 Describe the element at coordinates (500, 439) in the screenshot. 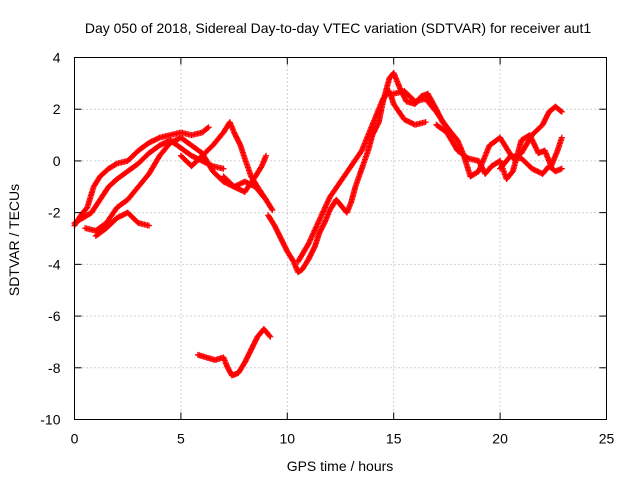

I see `x-tick-label: 20` at that location.